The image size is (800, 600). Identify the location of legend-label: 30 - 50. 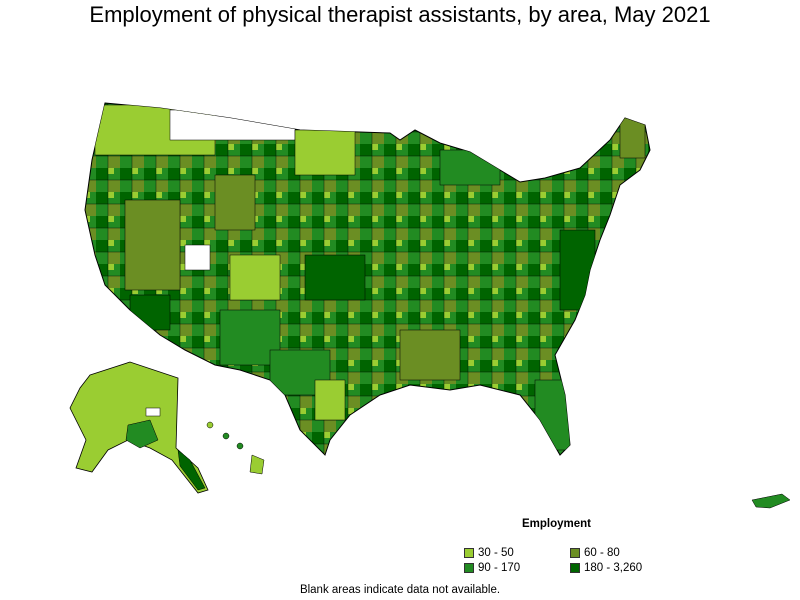
(496, 553).